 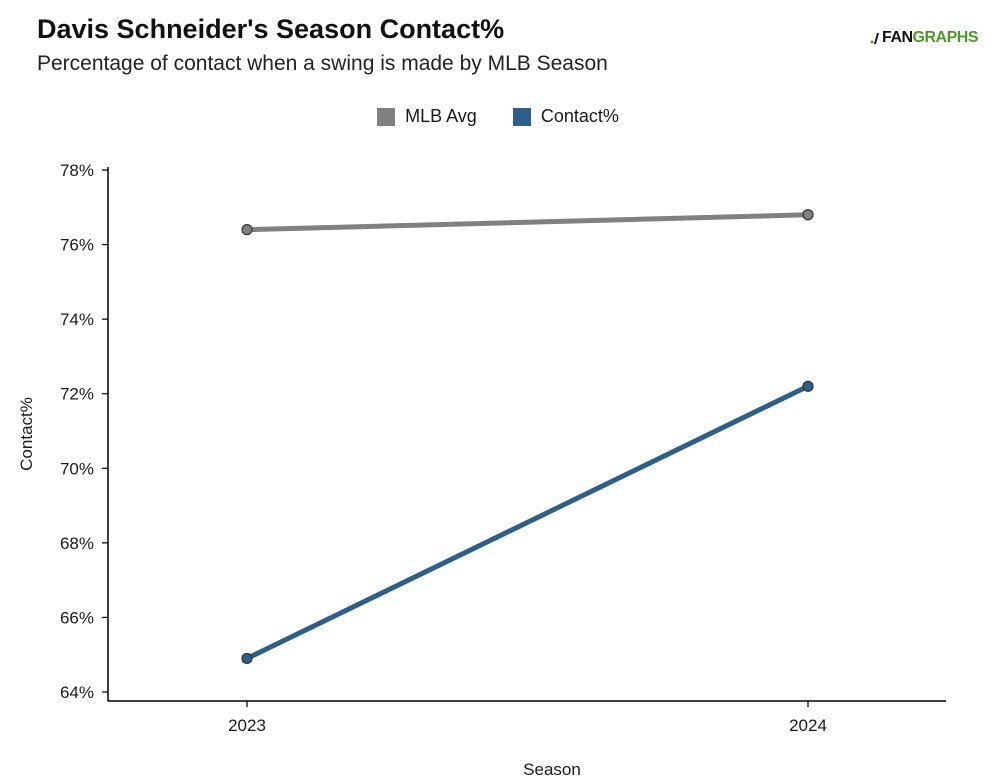 I want to click on series-line-mlb-avg, so click(x=527, y=222).